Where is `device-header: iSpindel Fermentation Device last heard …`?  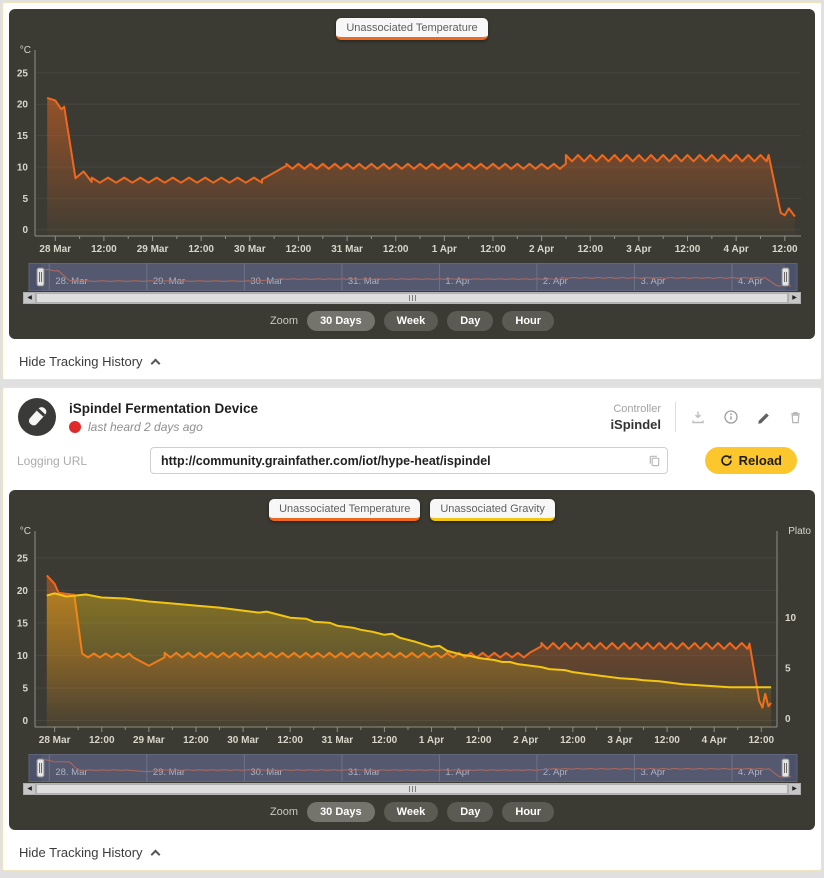 device-header: iSpindel Fermentation Device last heard … is located at coordinates (412, 414).